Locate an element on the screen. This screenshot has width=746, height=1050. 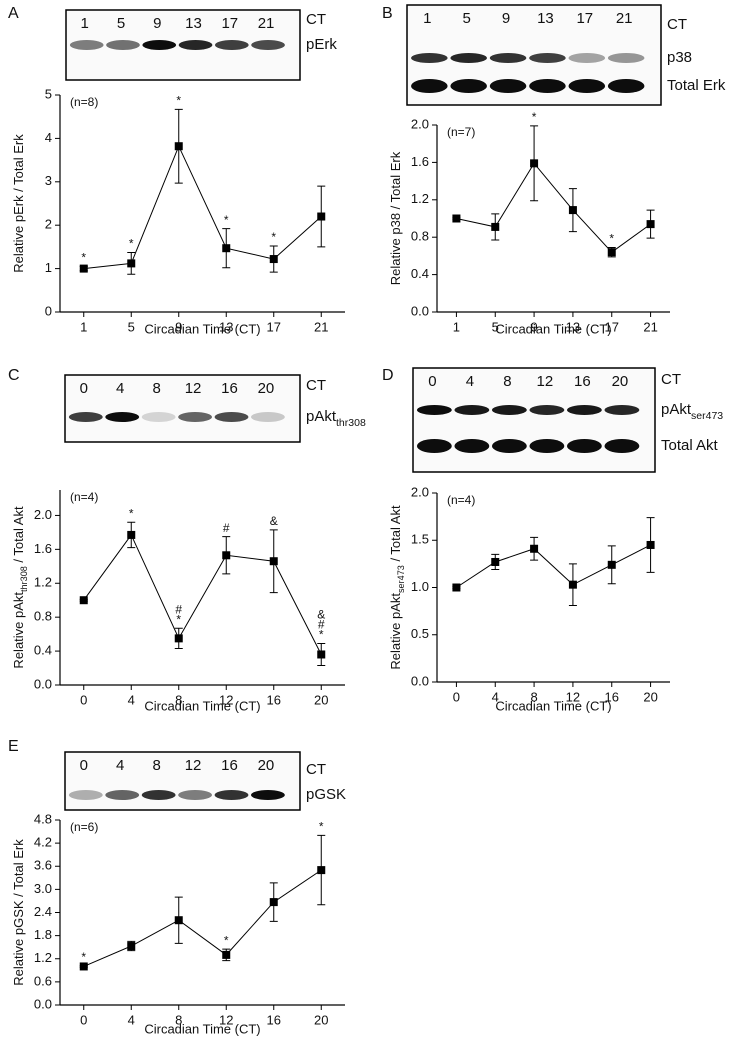
panel-letter: E is located at coordinates (13, 746).